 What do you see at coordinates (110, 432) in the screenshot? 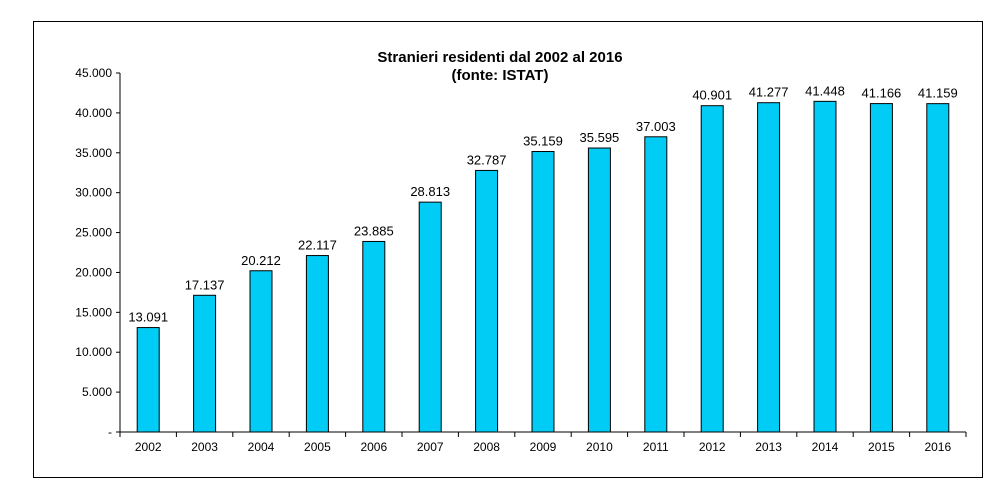
I see `y-tick-label: -` at bounding box center [110, 432].